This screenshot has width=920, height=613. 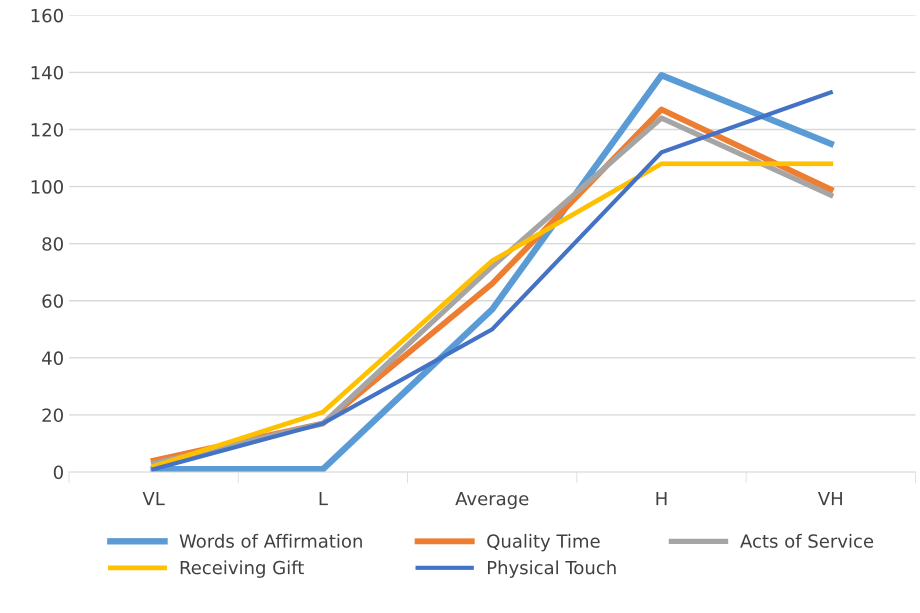 What do you see at coordinates (491, 500) in the screenshot?
I see `x-tick-label: Average` at bounding box center [491, 500].